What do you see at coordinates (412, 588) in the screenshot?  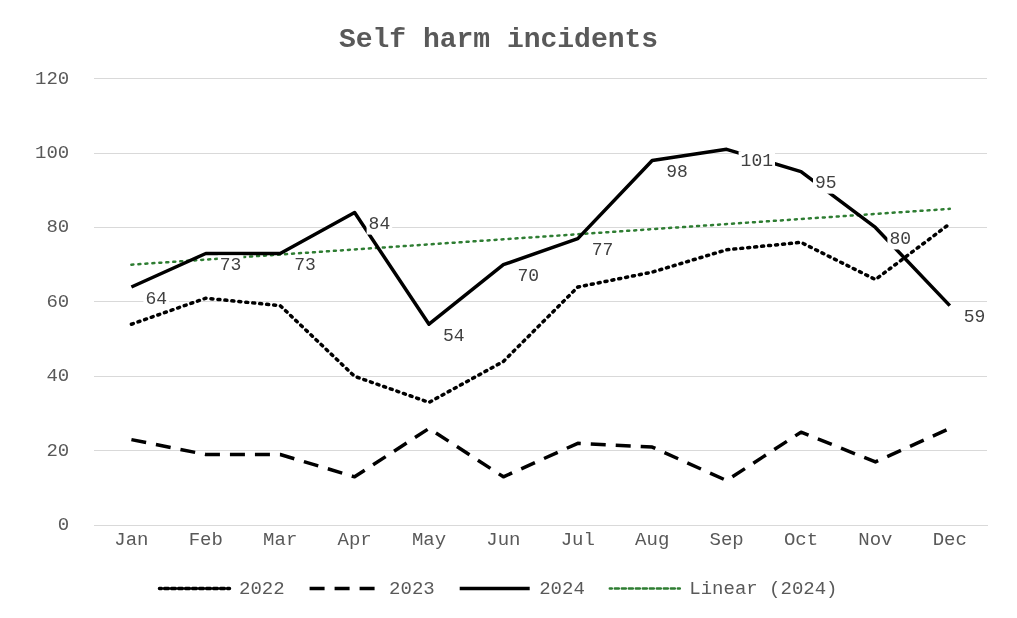 I see `legend-label: 2023` at bounding box center [412, 588].